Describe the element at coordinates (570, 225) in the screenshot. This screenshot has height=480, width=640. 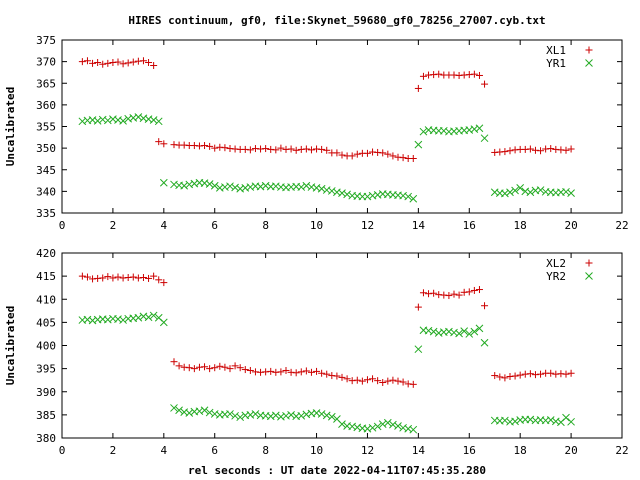
I see `x-tick-label: 20` at that location.